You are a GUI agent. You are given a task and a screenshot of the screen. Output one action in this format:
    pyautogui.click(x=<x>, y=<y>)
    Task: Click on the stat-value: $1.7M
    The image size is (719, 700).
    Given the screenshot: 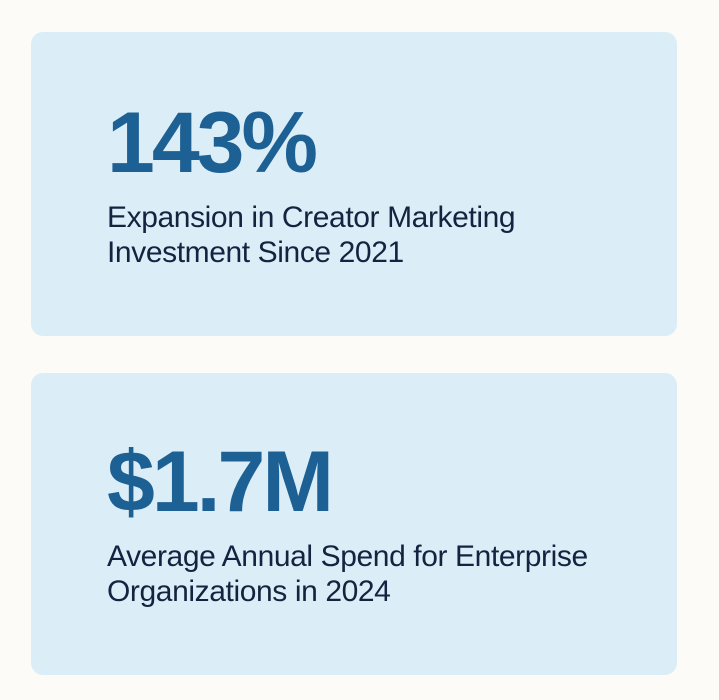 What is the action you would take?
    pyautogui.click(x=220, y=482)
    